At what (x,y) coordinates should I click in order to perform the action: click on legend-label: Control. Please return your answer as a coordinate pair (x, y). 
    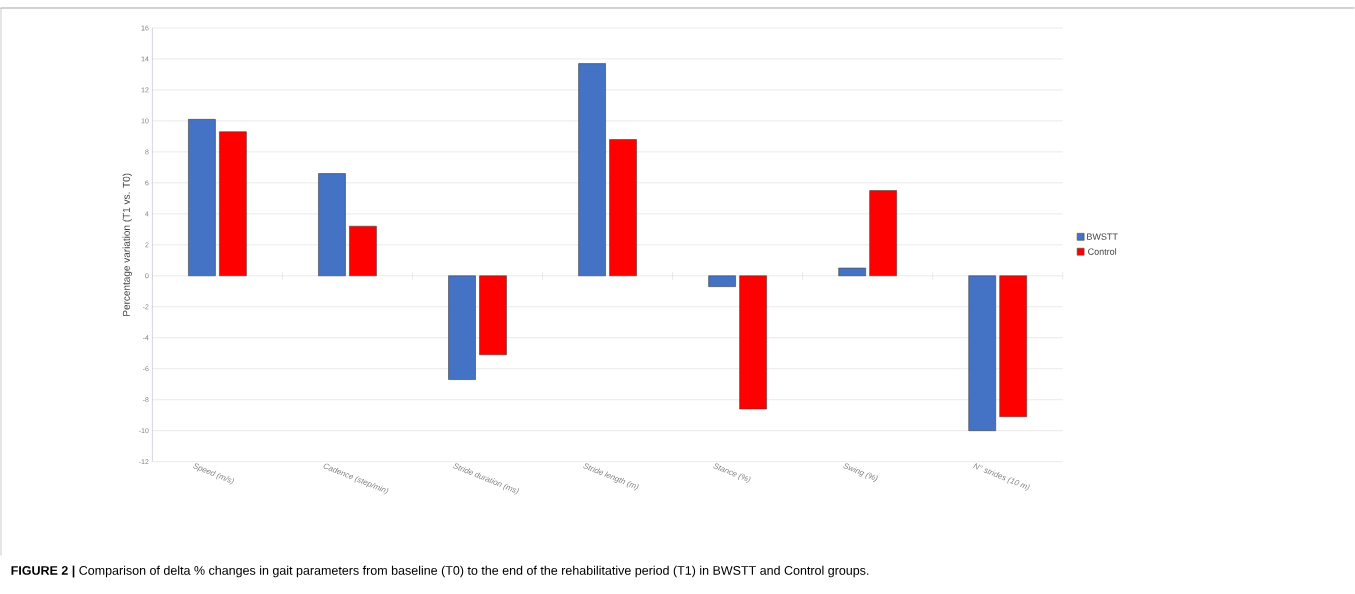
    Looking at the image, I should click on (1102, 252).